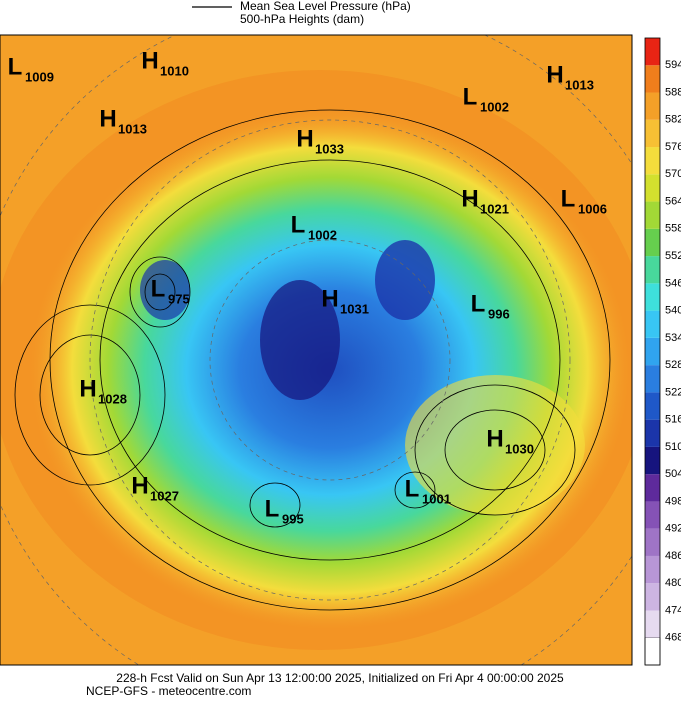  What do you see at coordinates (519, 448) in the screenshot?
I see `center-value: 1030` at bounding box center [519, 448].